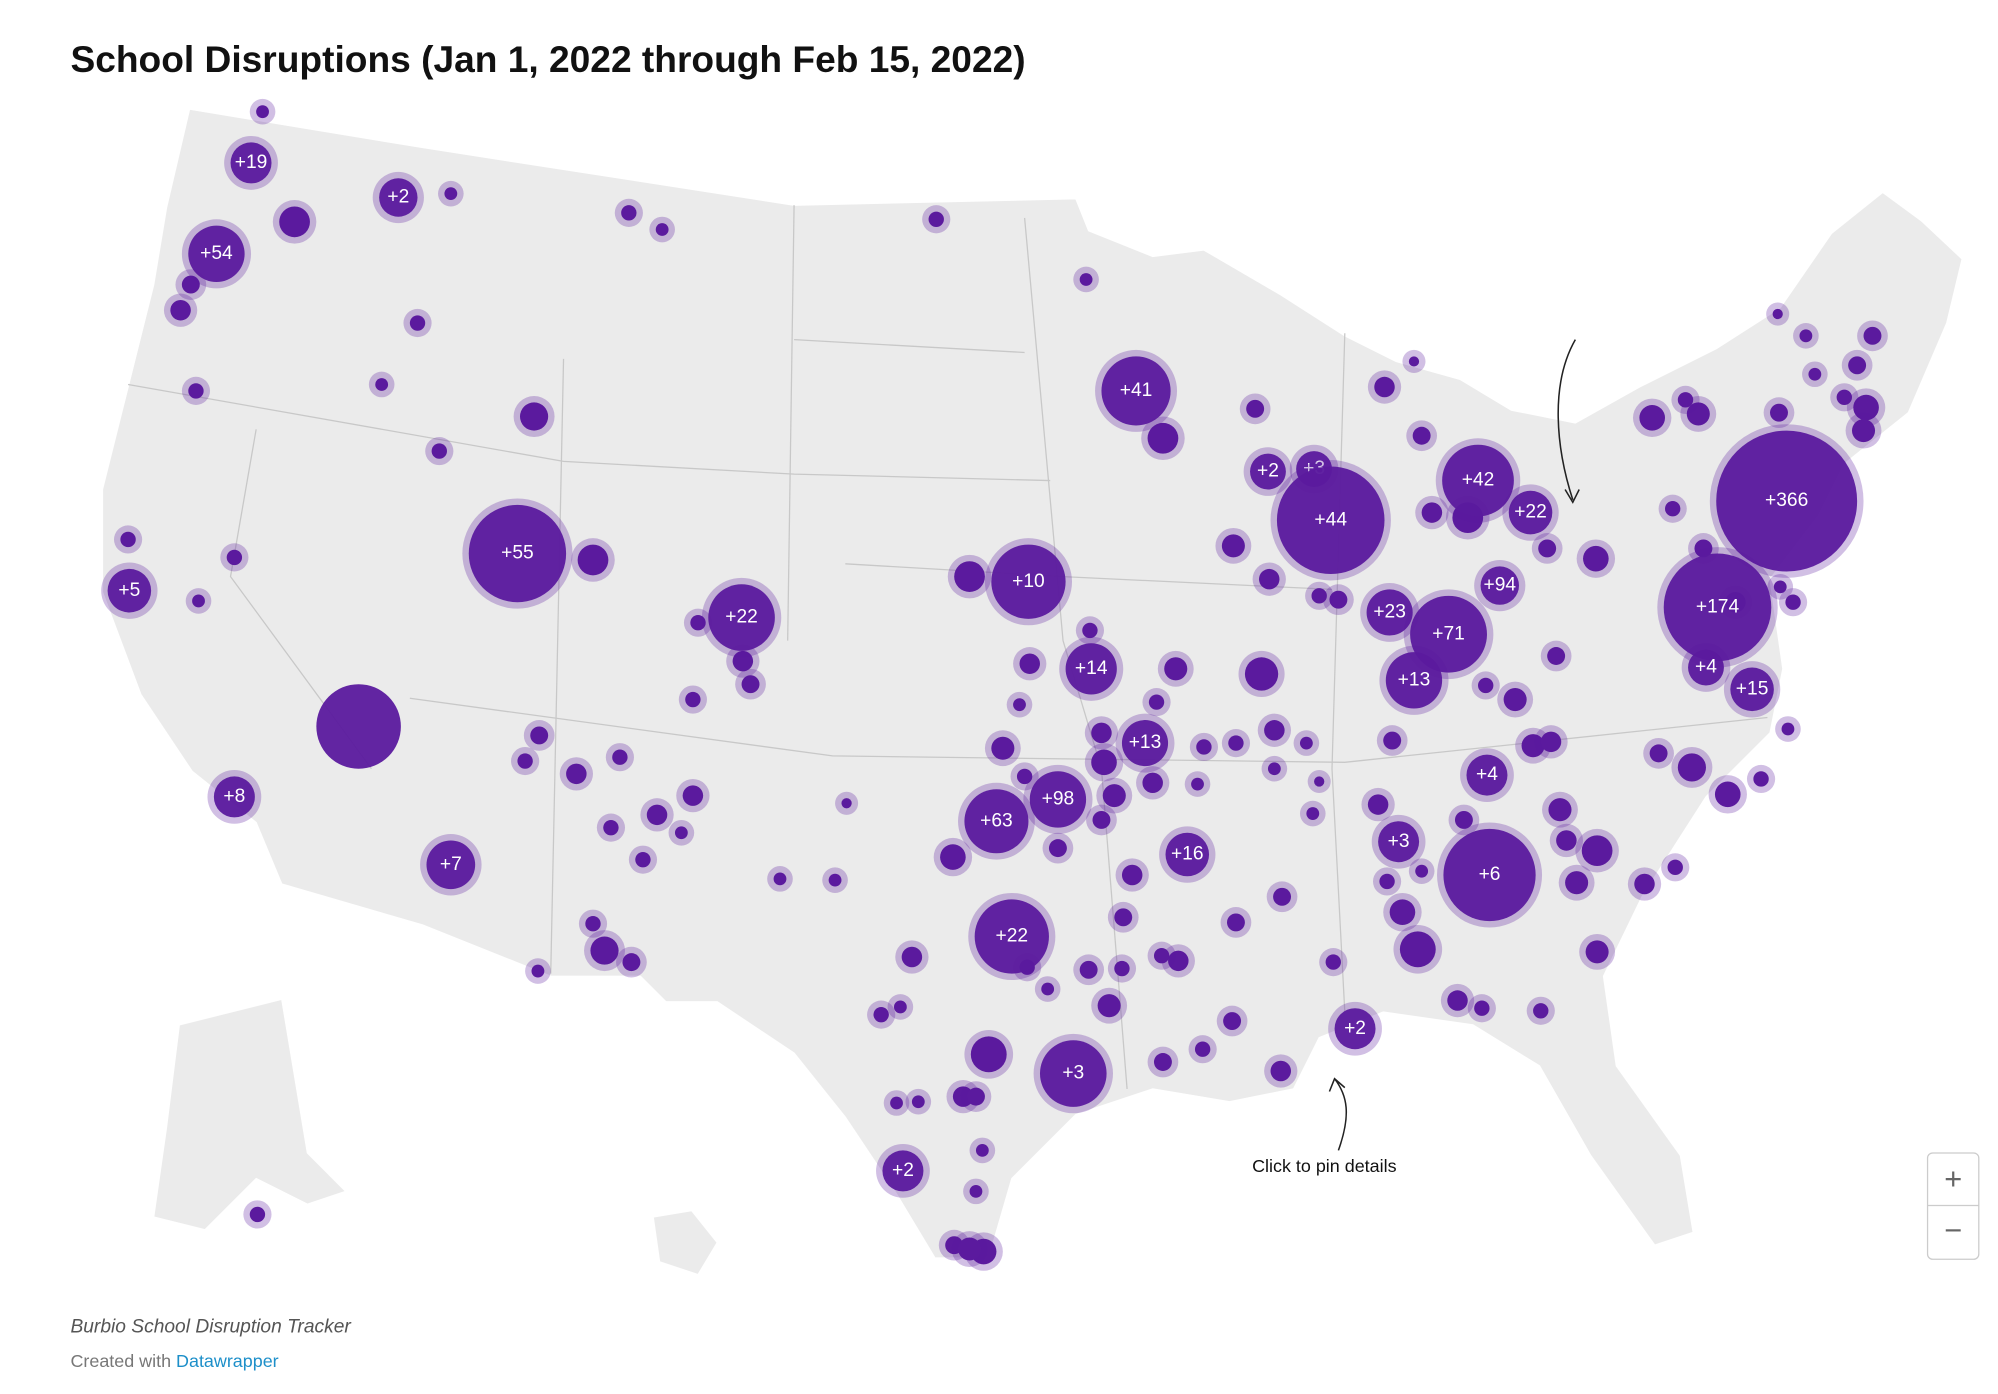 This screenshot has height=1394, width=1998. What do you see at coordinates (1028, 582) in the screenshot?
I see `bubble: +10` at bounding box center [1028, 582].